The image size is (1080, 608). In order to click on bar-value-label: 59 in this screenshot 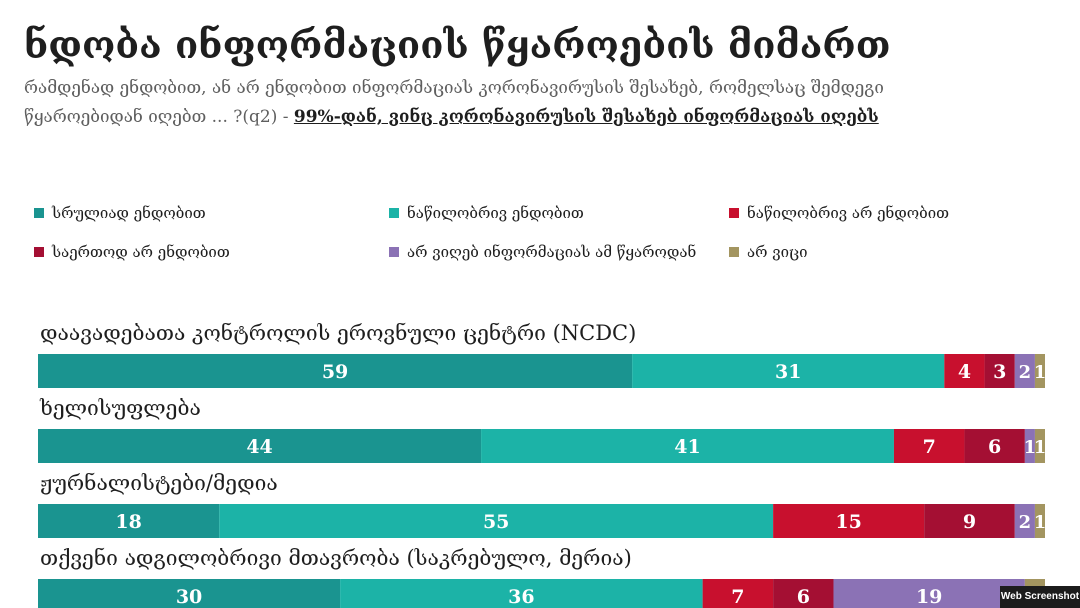, I will do `click(335, 372)`.